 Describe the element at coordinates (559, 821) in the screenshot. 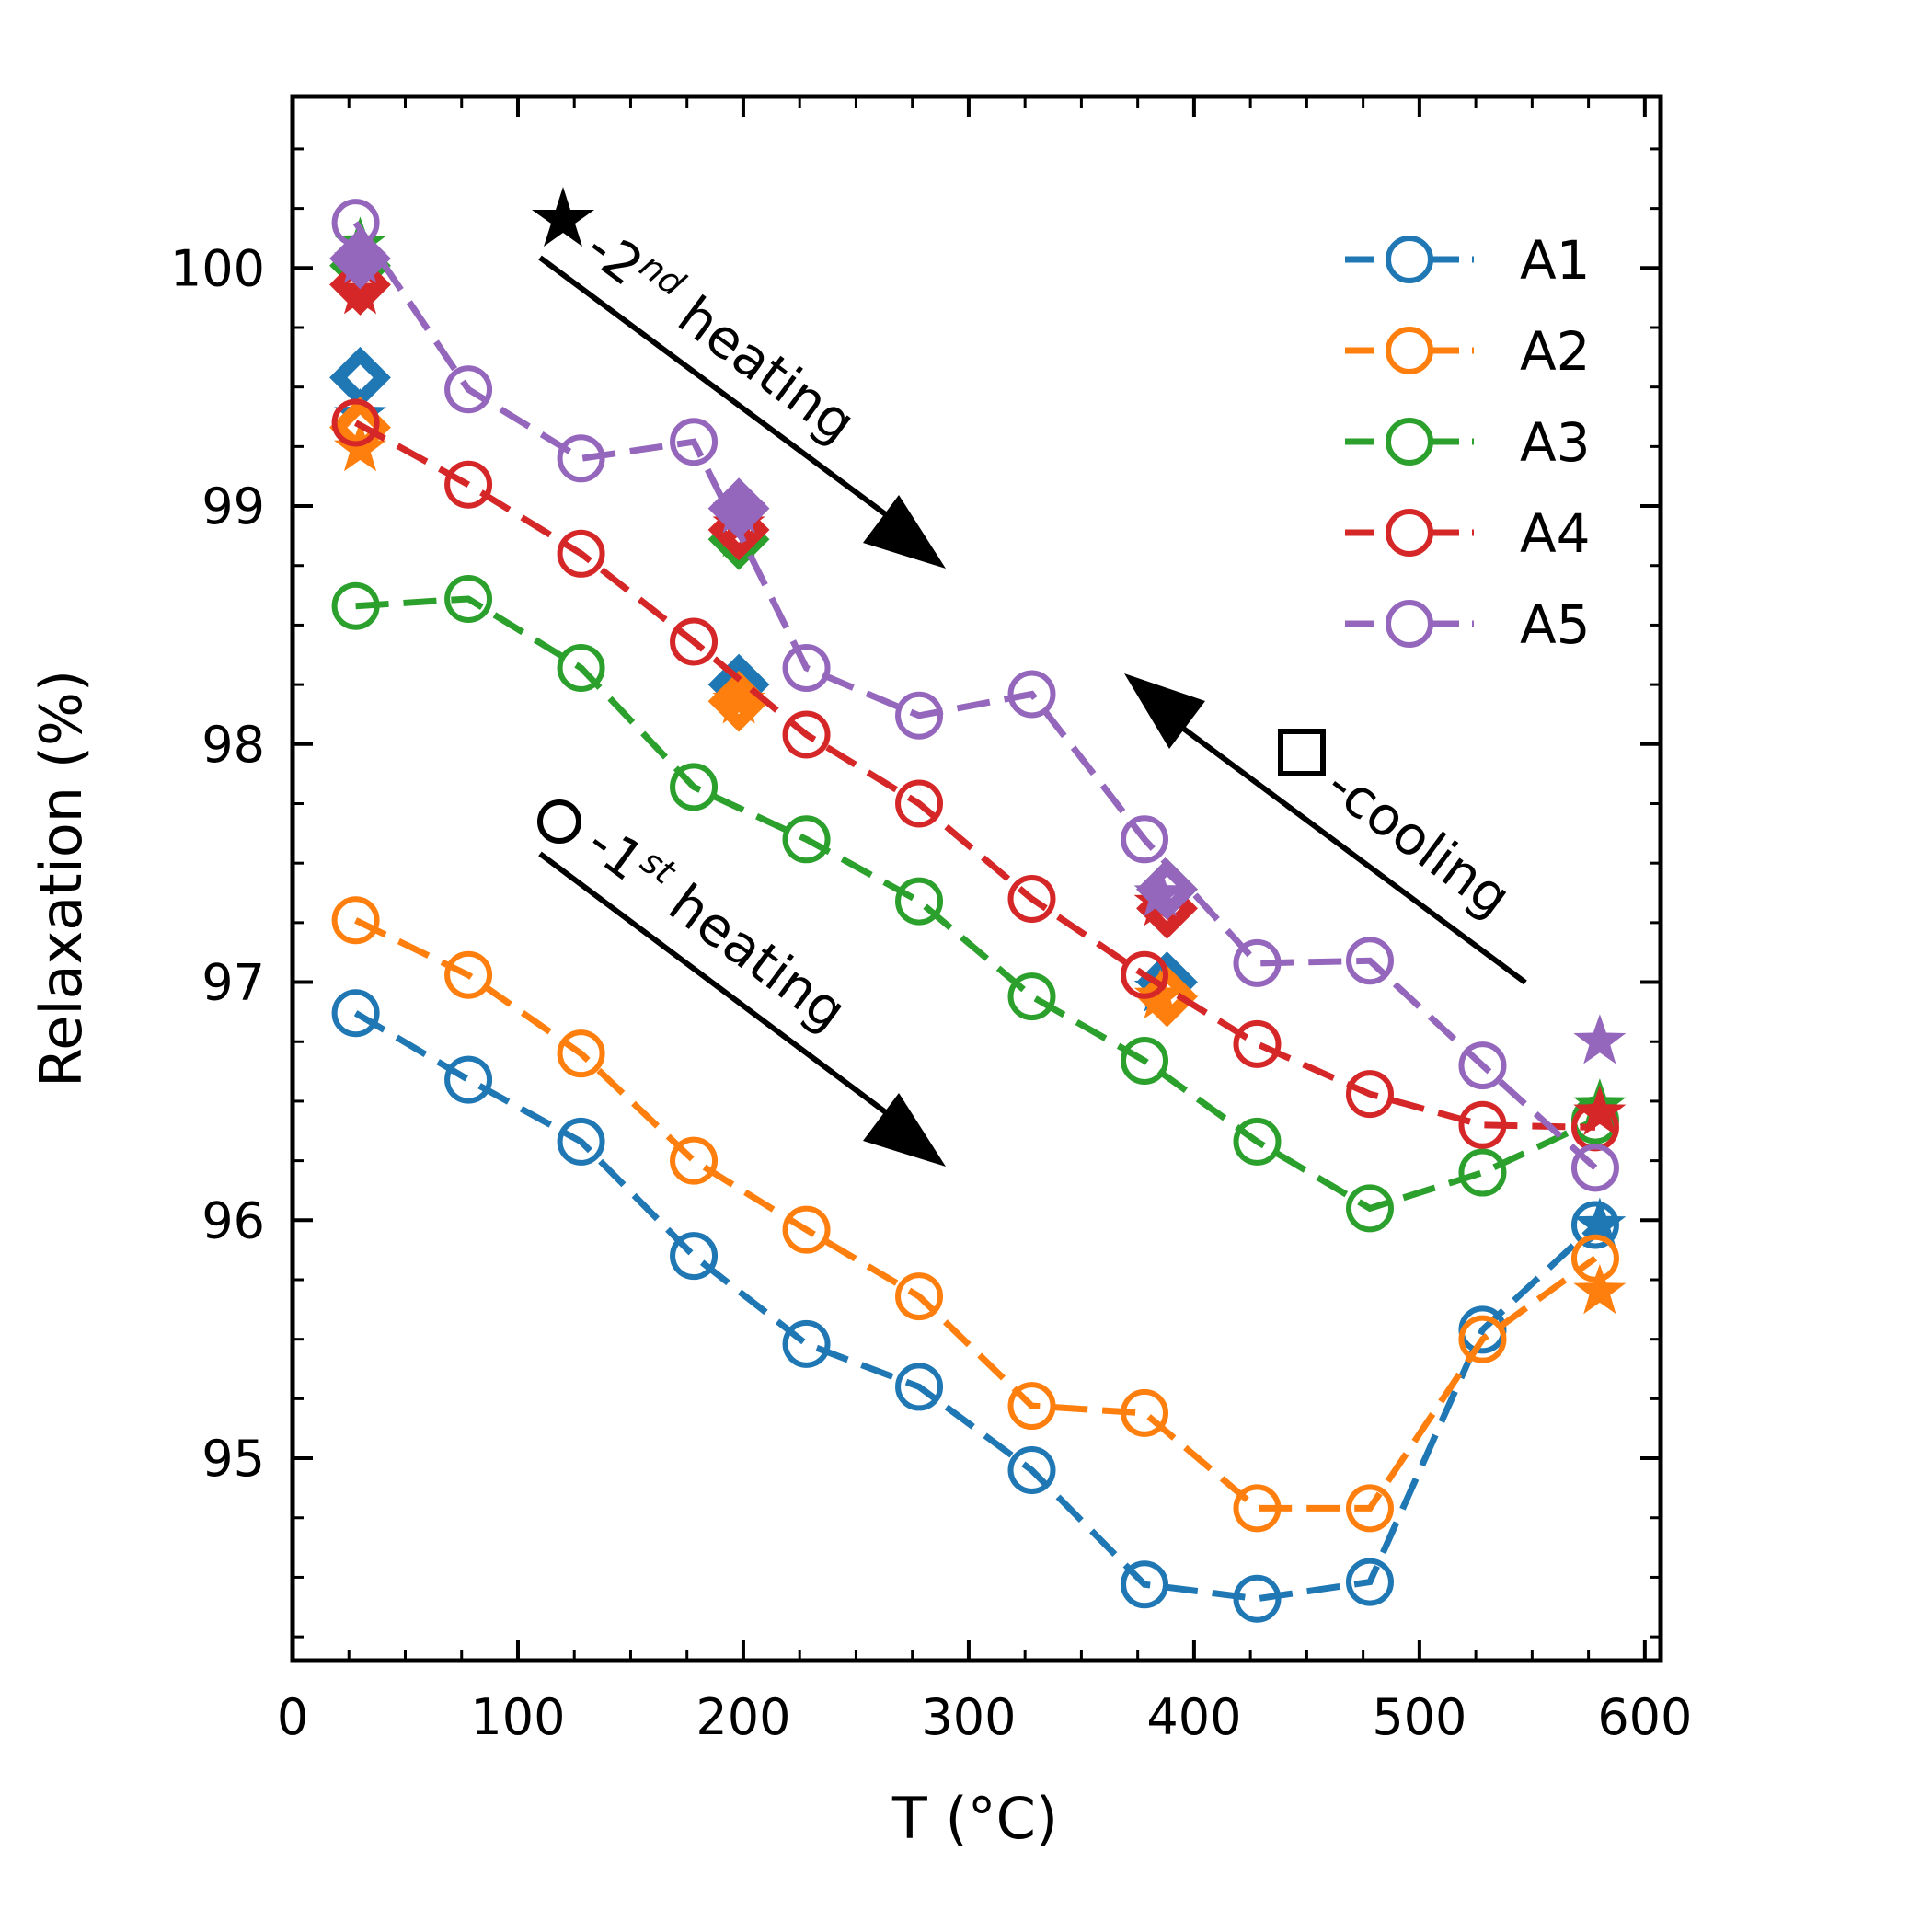

I see `circle-marker-icon` at that location.